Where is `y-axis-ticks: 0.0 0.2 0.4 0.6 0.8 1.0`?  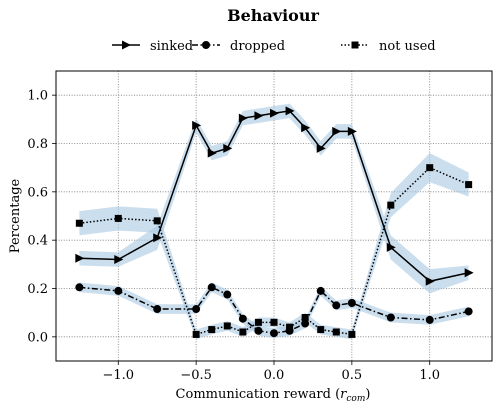
y-axis-ticks: 0.0 0.2 0.4 0.6 0.8 1.0 is located at coordinates (41, 217).